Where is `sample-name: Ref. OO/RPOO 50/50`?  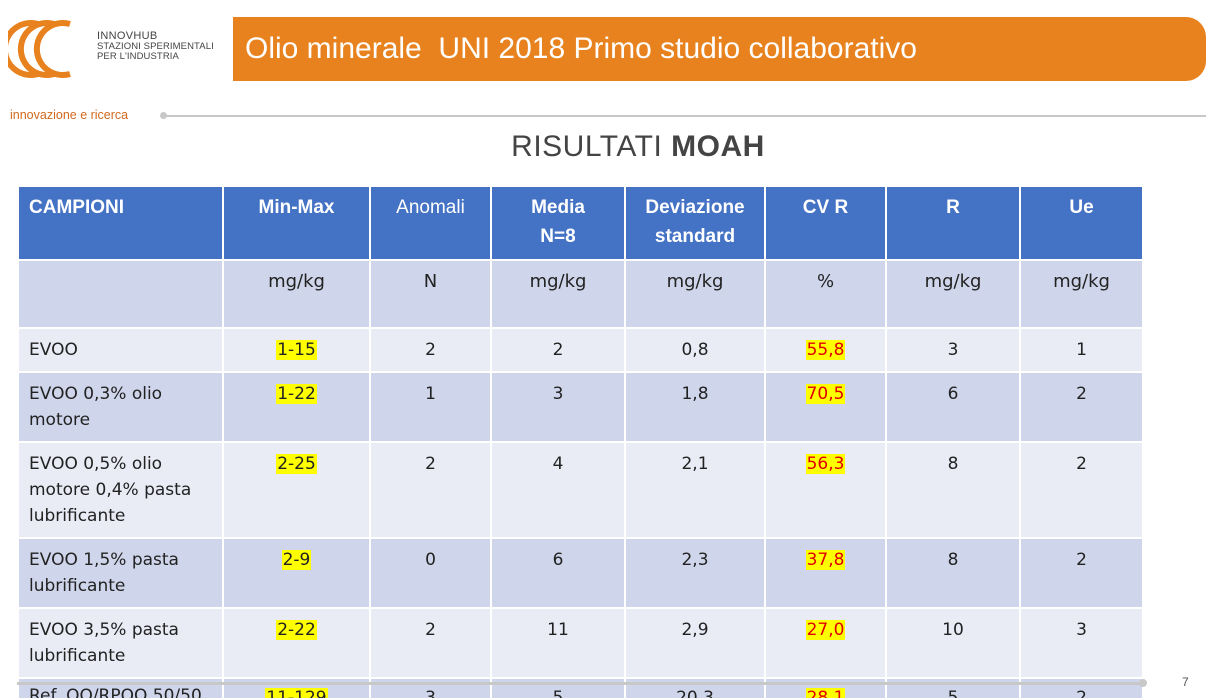
sample-name: Ref. OO/RPOO 50/50 is located at coordinates (120, 687).